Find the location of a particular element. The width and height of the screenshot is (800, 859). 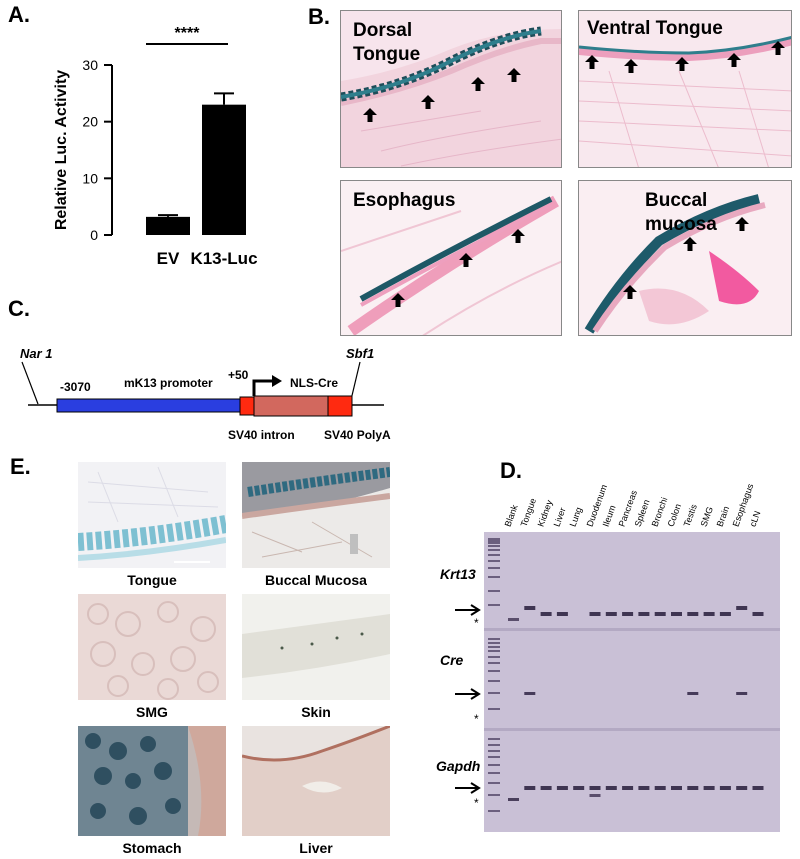

micrograph-ventral-tongue: Ventral Tongue is located at coordinates (685, 89).